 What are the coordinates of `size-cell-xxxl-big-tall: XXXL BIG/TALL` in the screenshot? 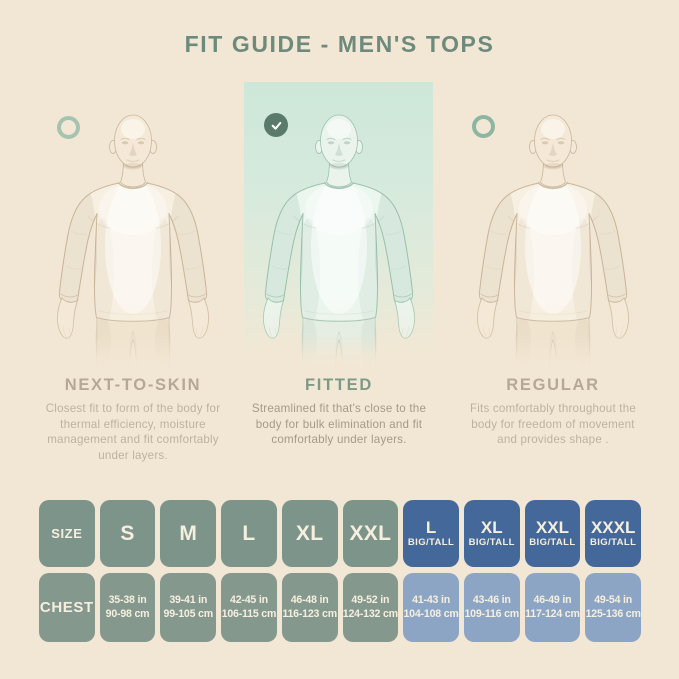 It's located at (613, 533).